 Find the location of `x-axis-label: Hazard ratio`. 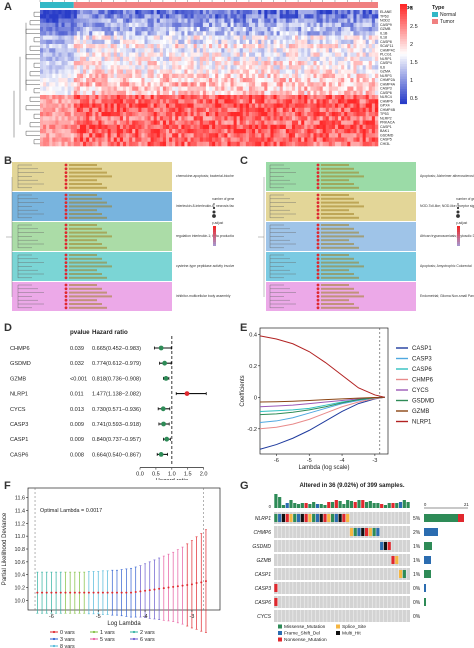

x-axis-label: Hazard ratio is located at coordinates (171, 479).